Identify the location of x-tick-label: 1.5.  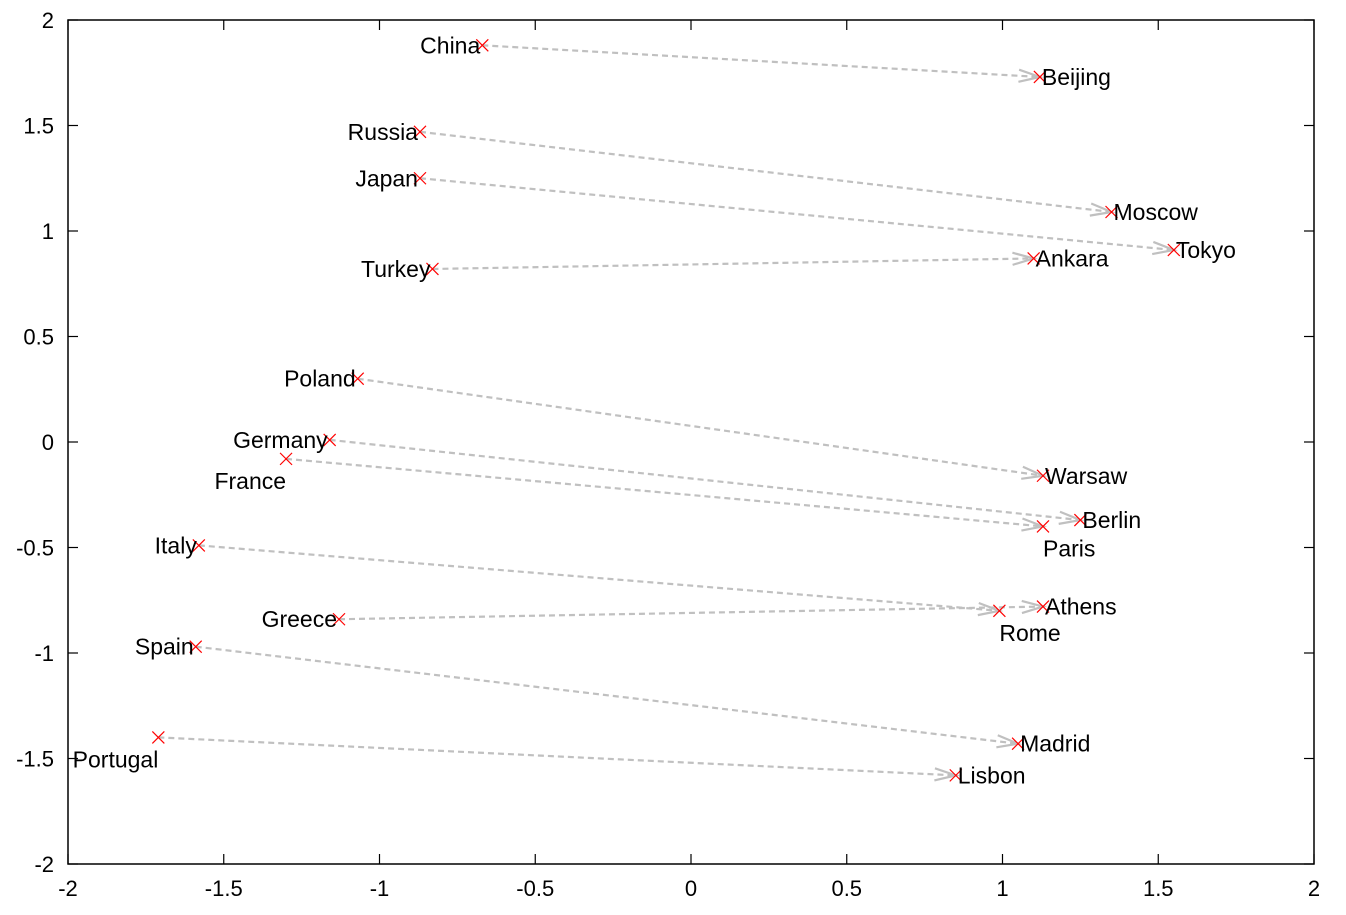
(1158, 888).